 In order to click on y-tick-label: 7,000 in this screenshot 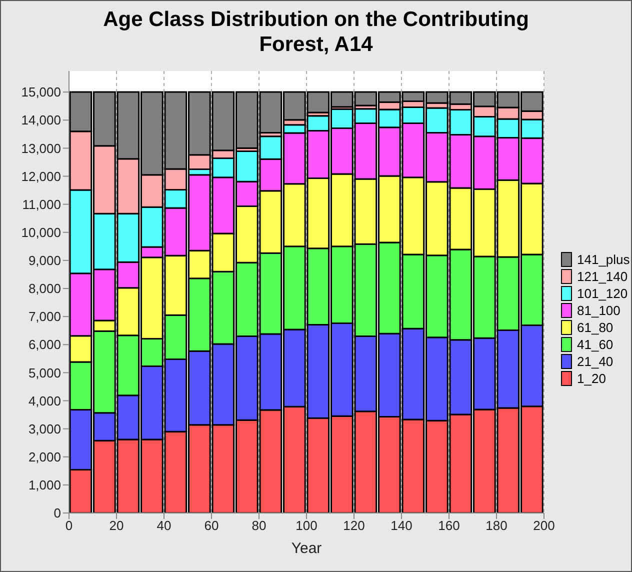, I will do `click(44, 316)`.